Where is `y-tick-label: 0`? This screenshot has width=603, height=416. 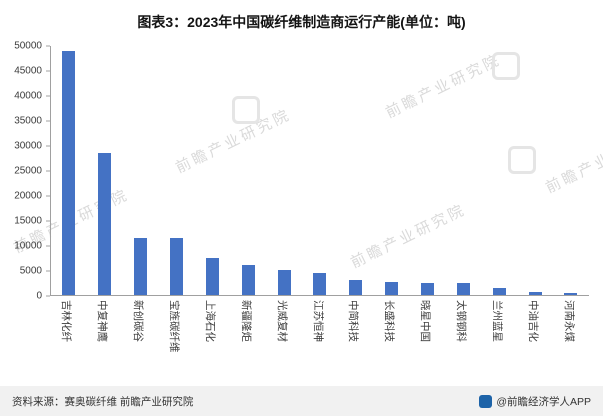 y-tick-label: 0 is located at coordinates (39, 296).